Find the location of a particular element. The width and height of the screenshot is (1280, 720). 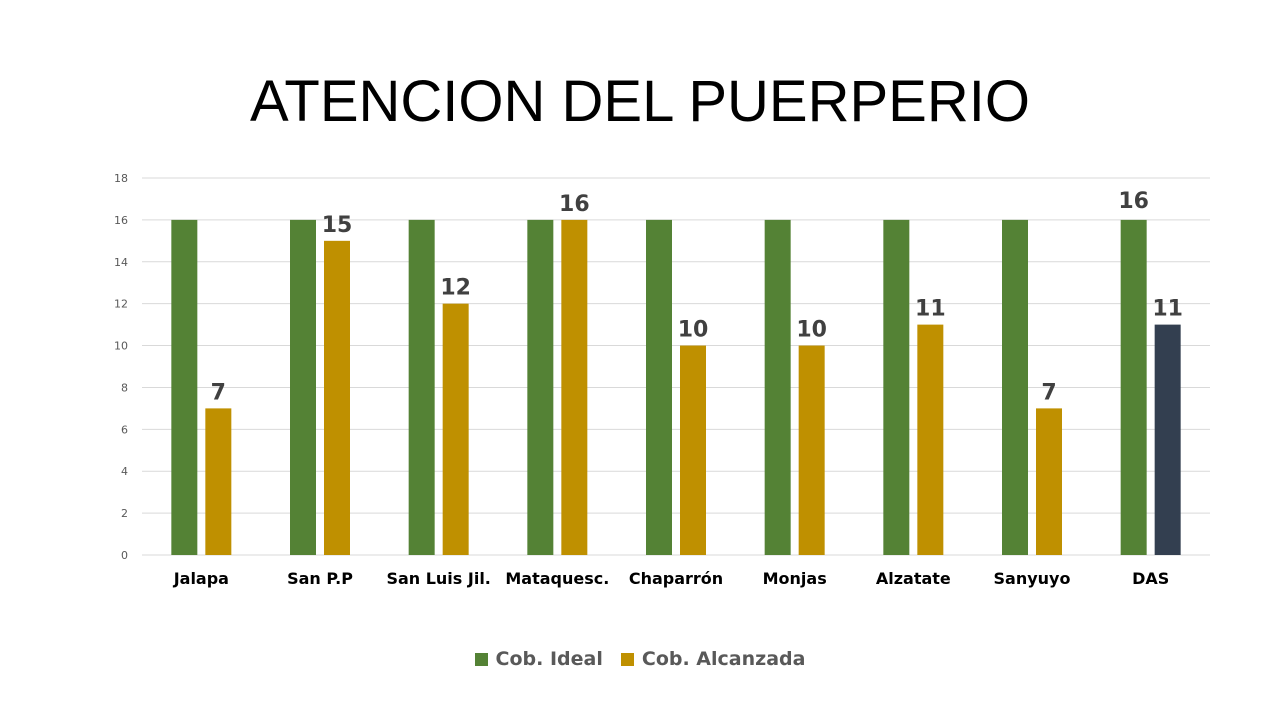

y-tick-label: 10 is located at coordinates (121, 346).